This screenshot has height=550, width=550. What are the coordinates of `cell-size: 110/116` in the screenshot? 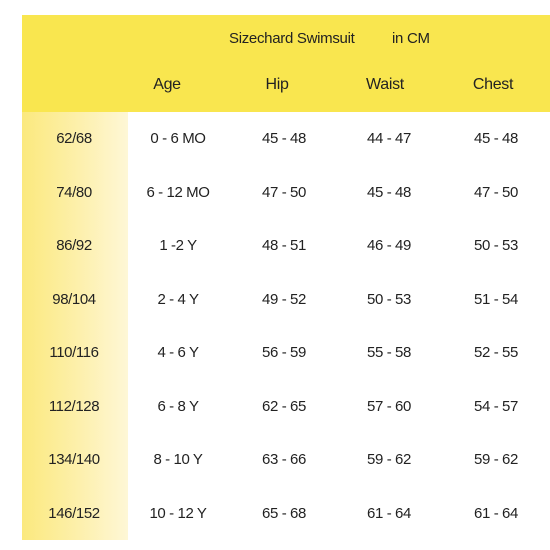 It's located at (74, 352).